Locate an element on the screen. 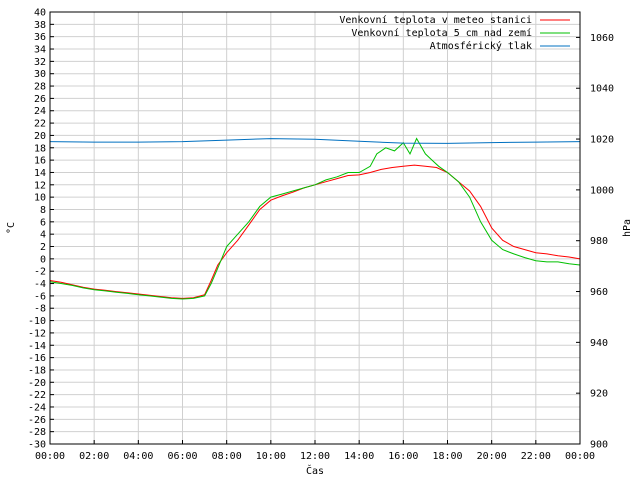 This screenshot has height=480, width=640. left-tick-label: -22 is located at coordinates (37, 395).